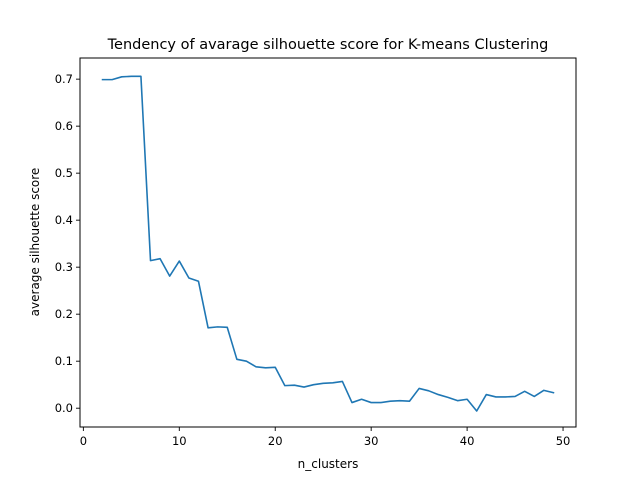 The image size is (640, 480). I want to click on y-tick-label: 0.1, so click(64, 361).